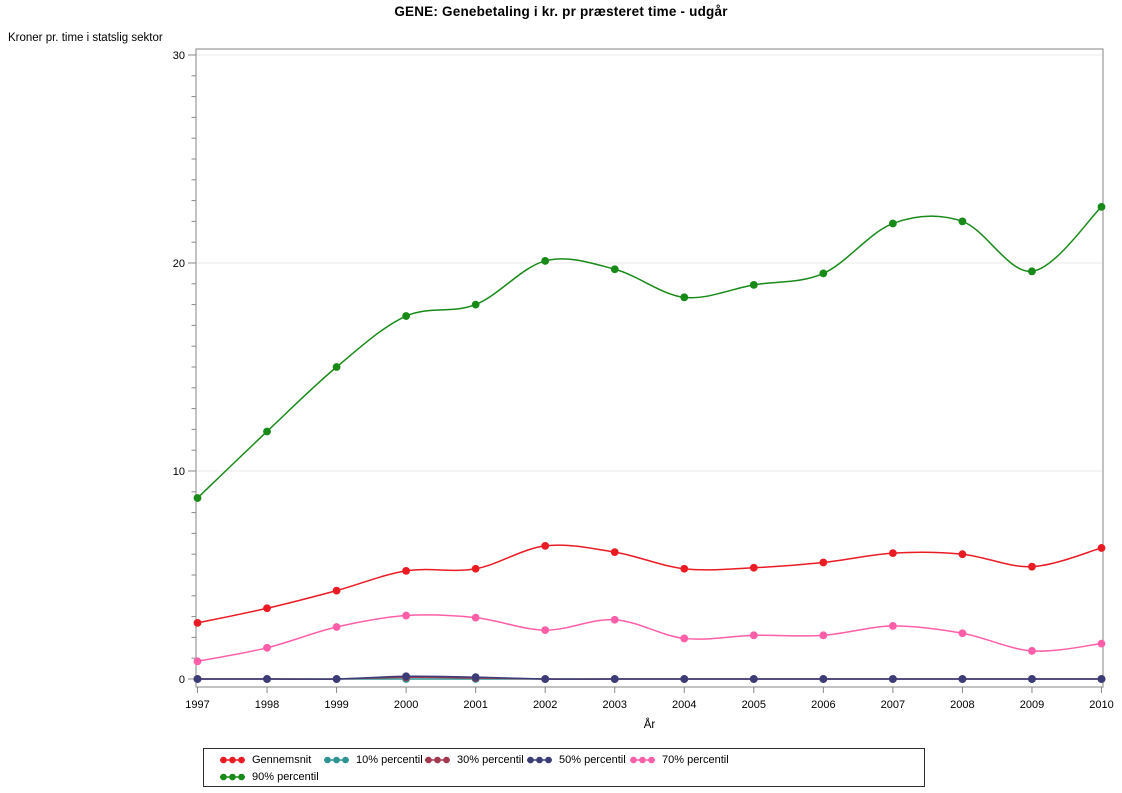 The image size is (1122, 793). Describe the element at coordinates (592, 760) in the screenshot. I see `legend-label-50-percentil: 50% percentil` at that location.